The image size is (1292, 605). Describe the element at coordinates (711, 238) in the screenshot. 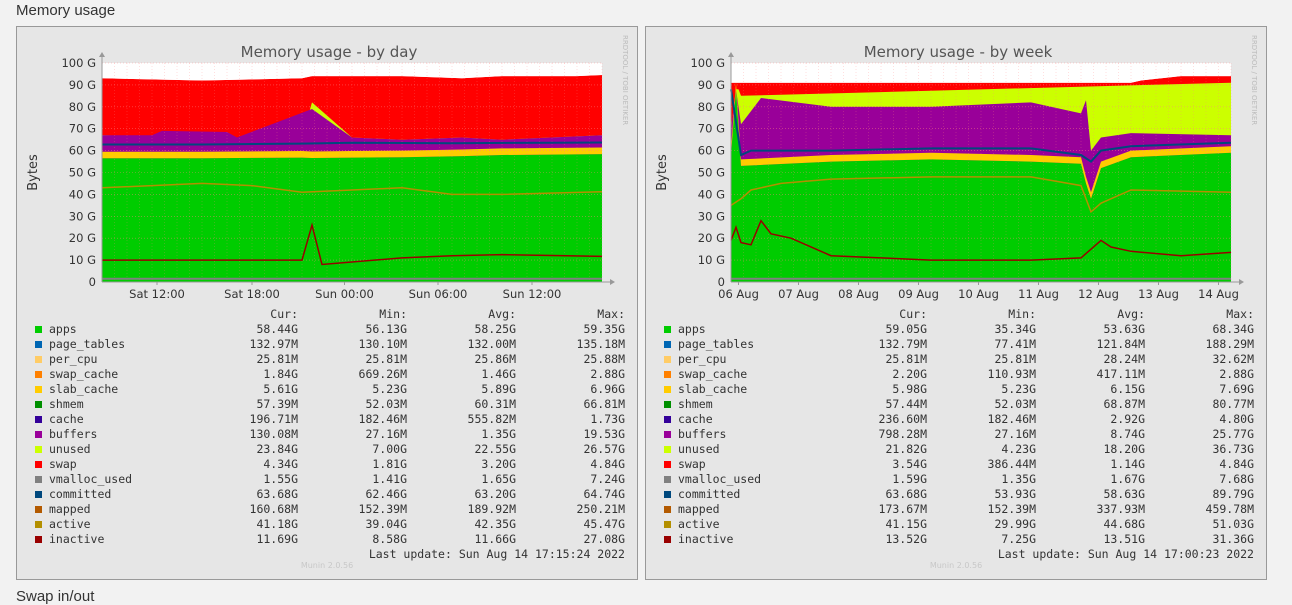

I see `y-tick-label: 20 G` at that location.